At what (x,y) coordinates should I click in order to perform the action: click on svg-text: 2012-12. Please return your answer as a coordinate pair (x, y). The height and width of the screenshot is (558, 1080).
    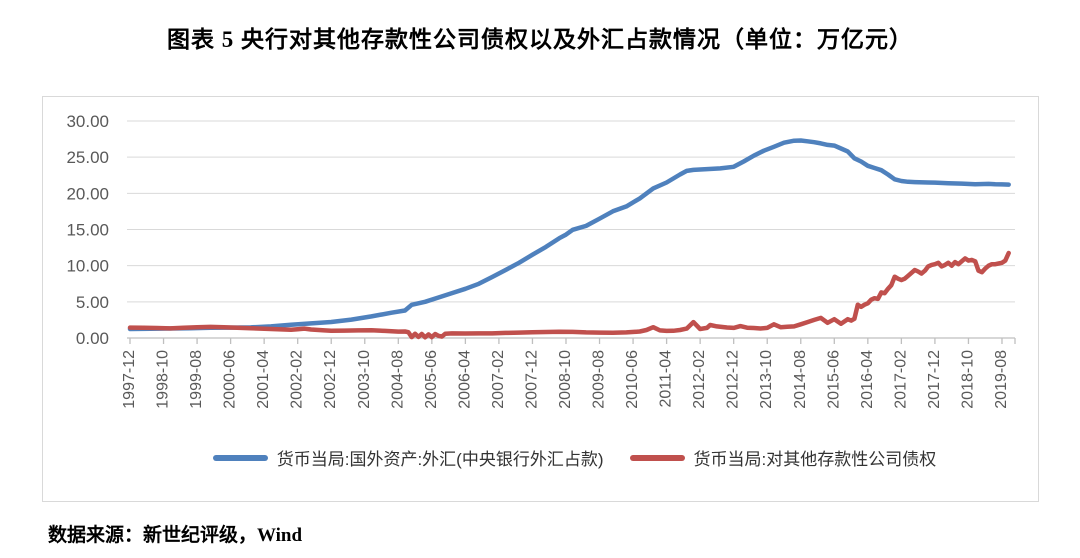
    Looking at the image, I should click on (733, 379).